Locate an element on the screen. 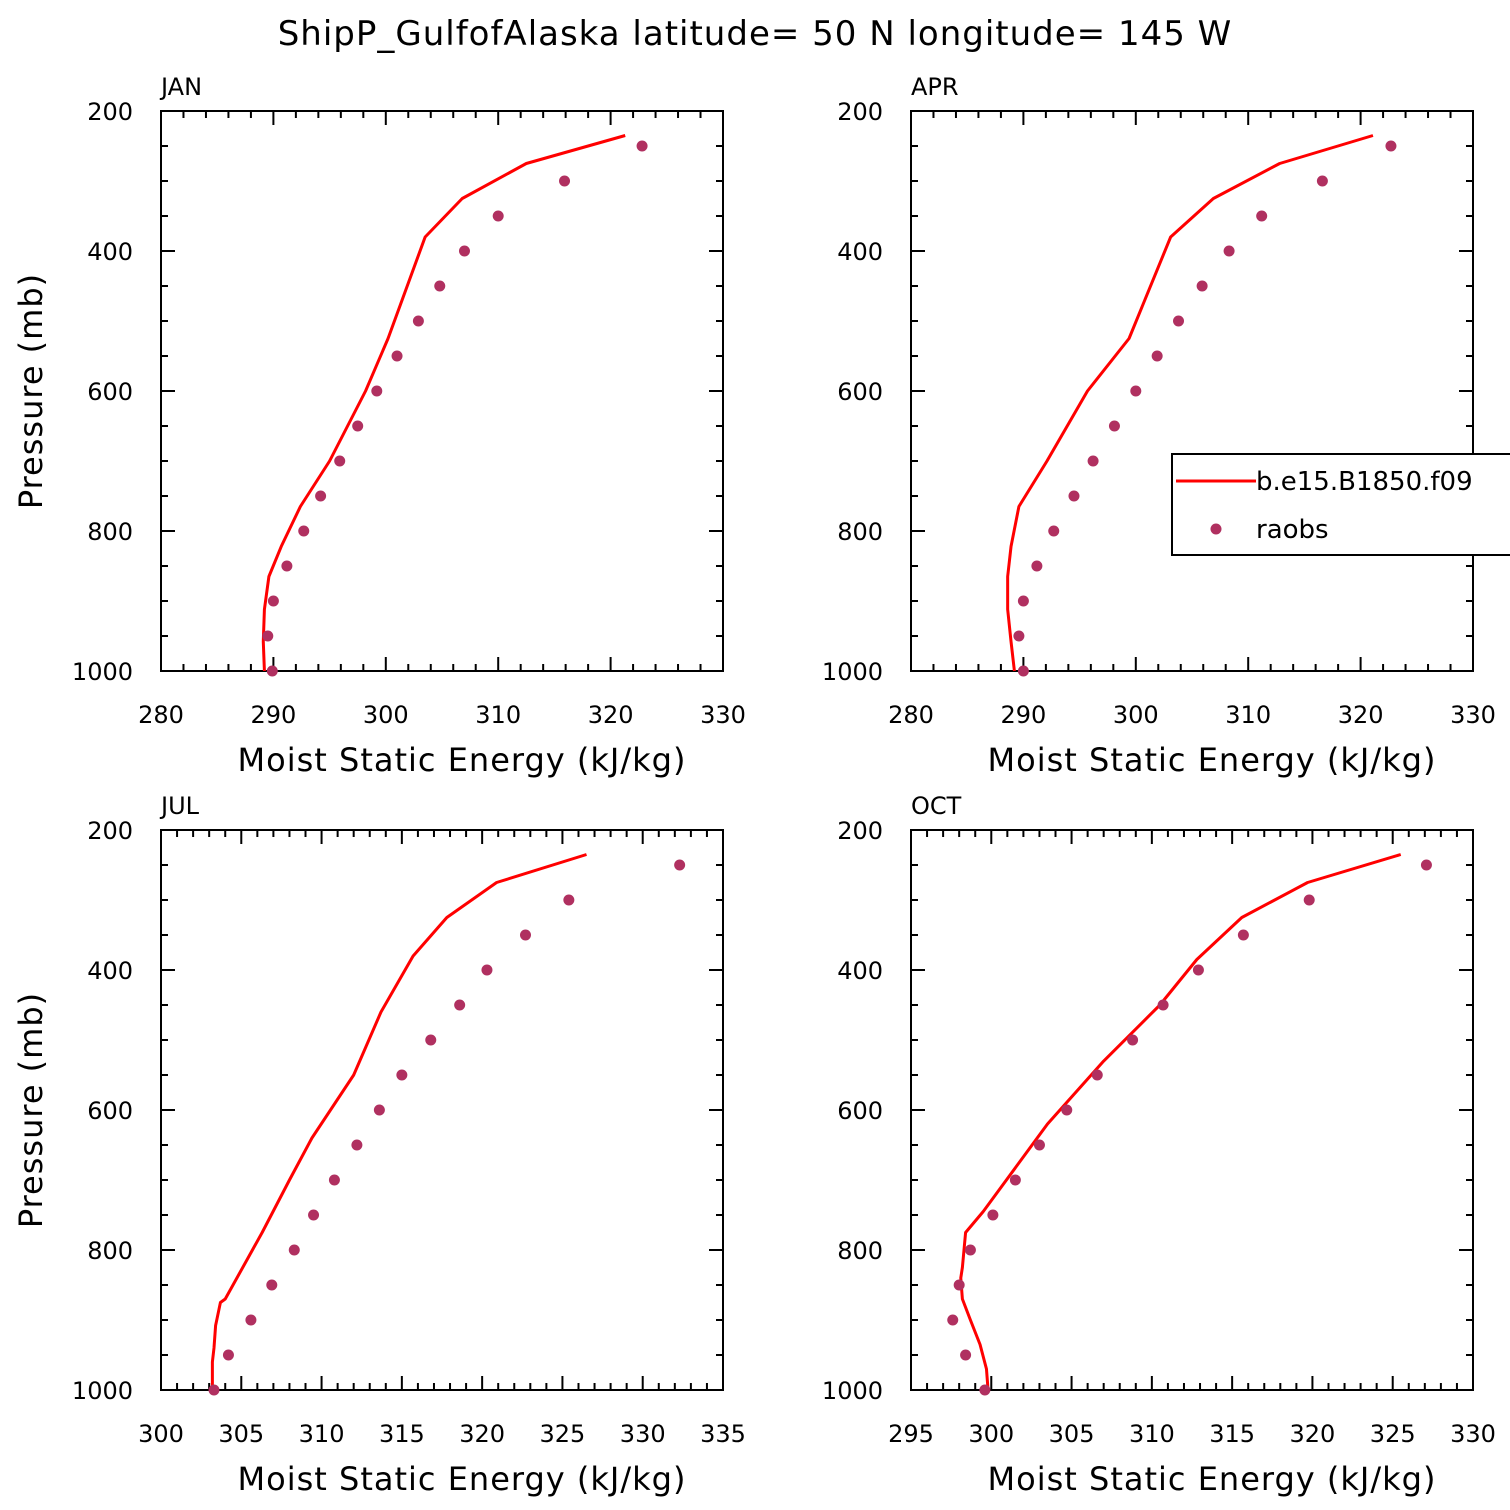 The image size is (1510, 1510). panel-label: OCT is located at coordinates (936, 806).